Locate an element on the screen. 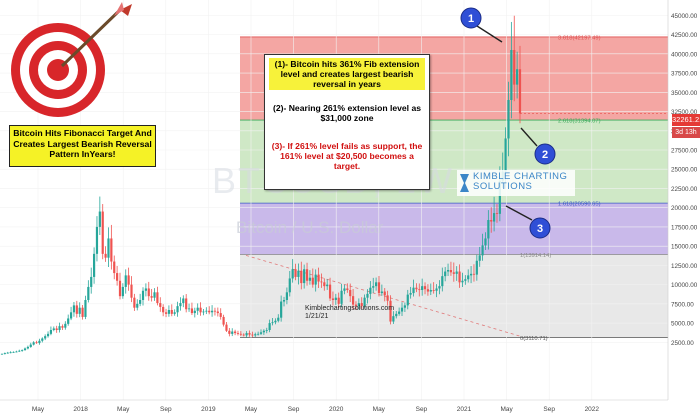  fib-level-label: 1.618(20590.65) is located at coordinates (579, 205).